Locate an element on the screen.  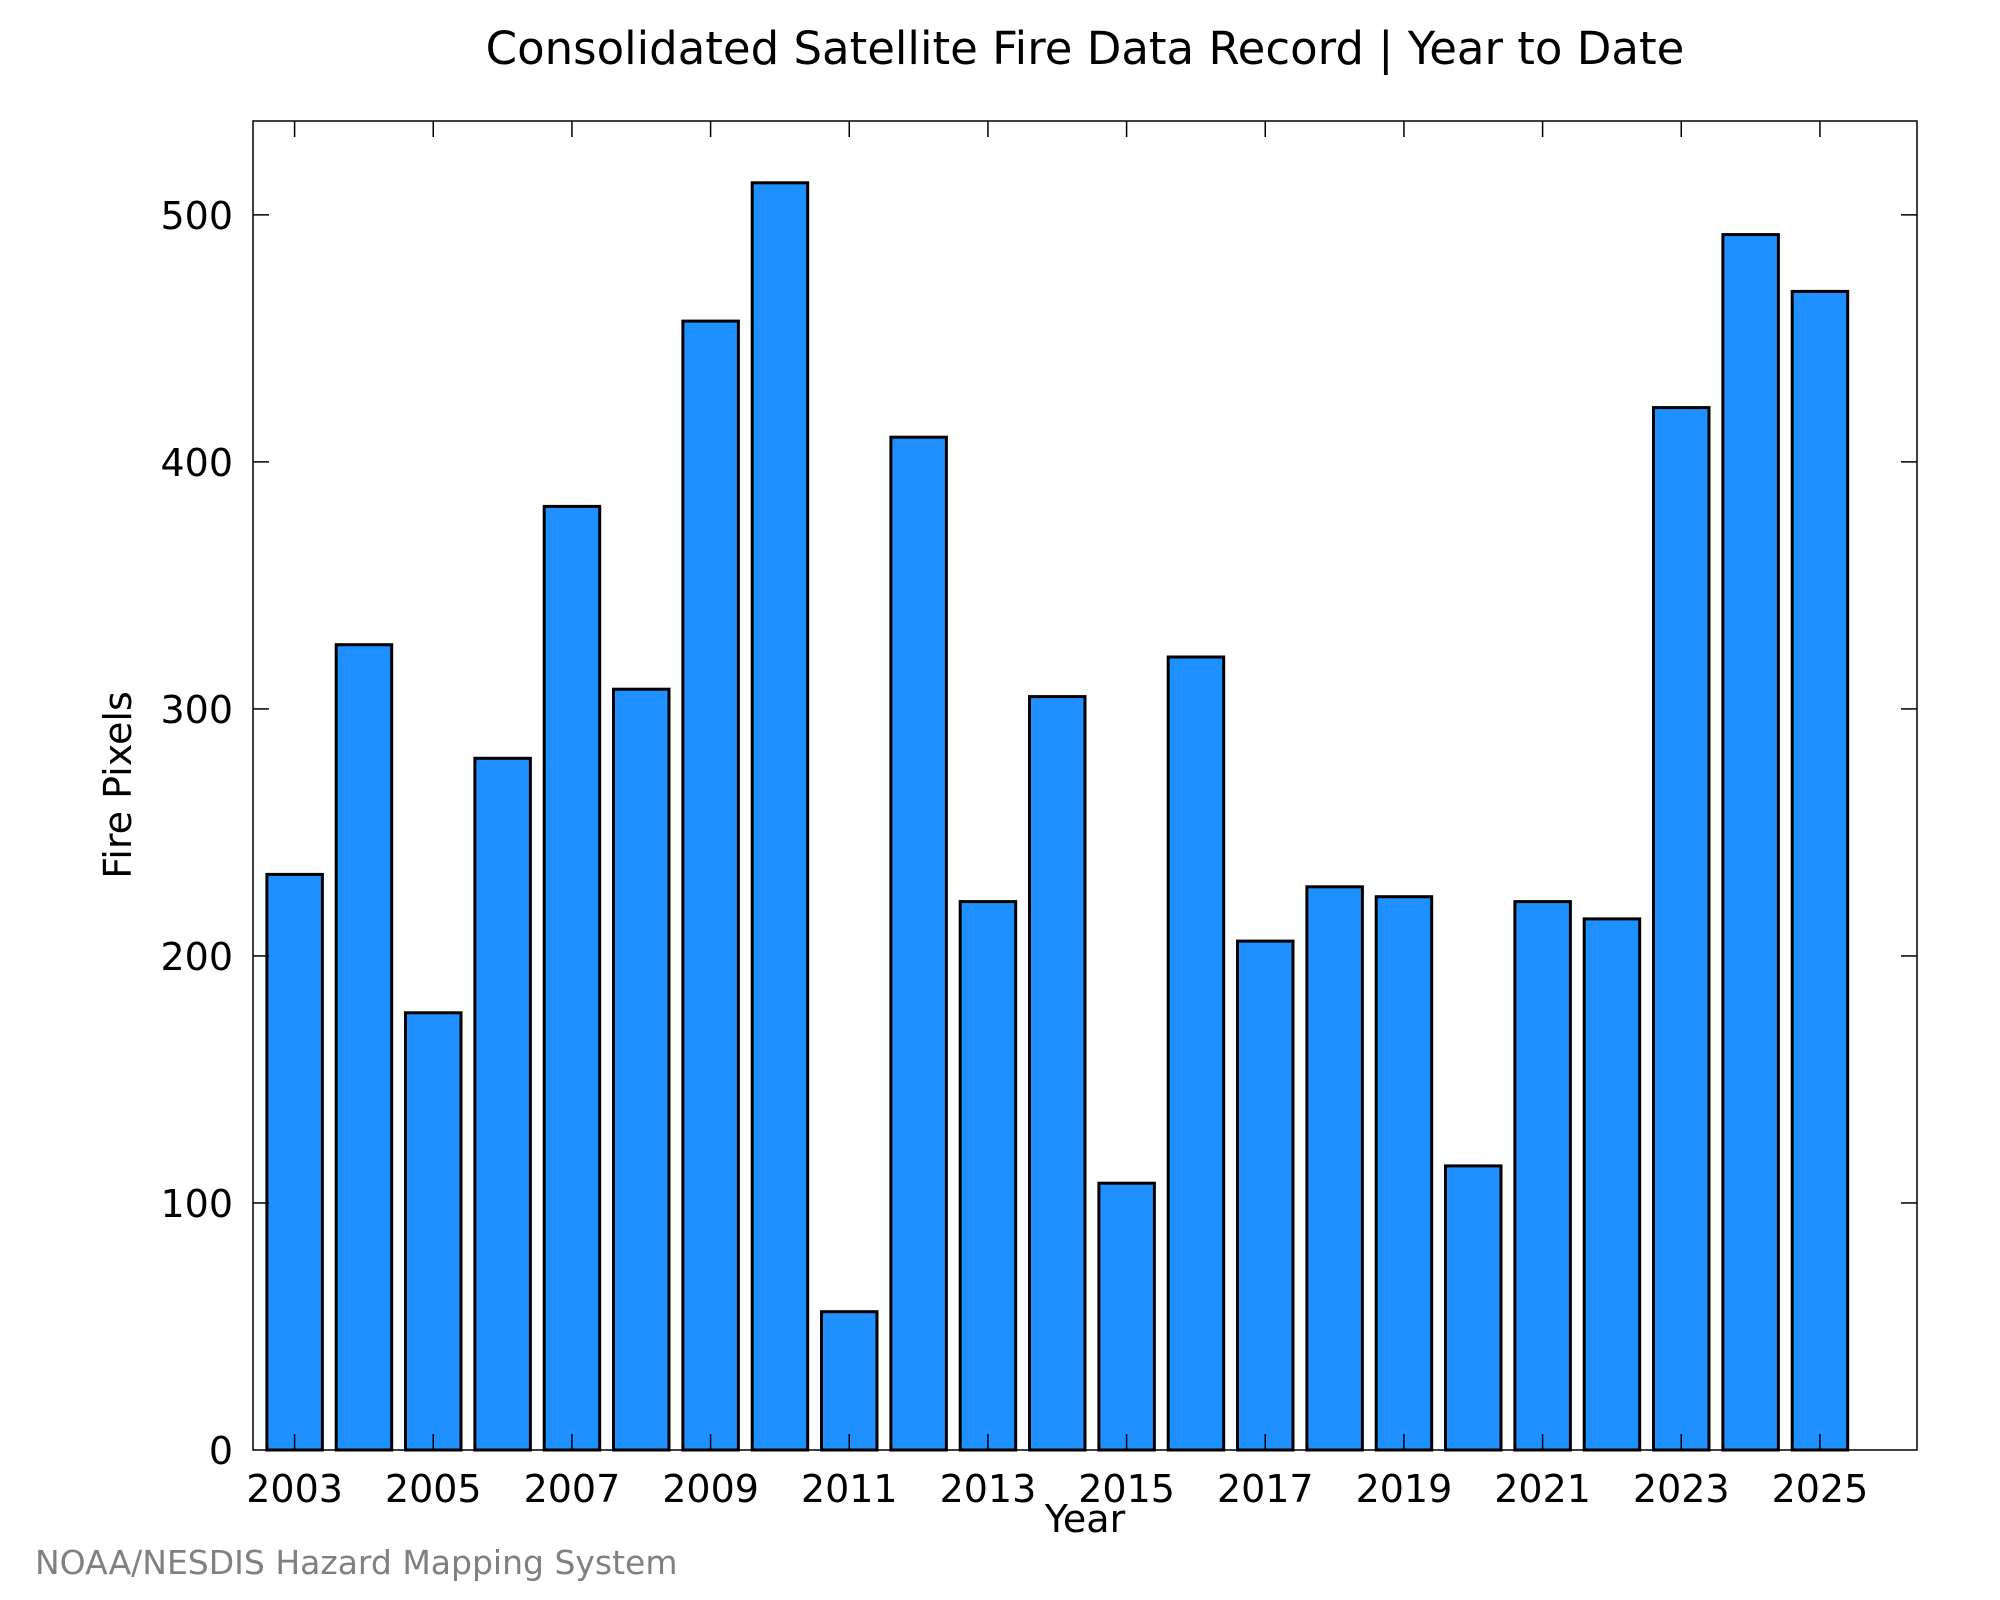
y-tick-label-500: 500 is located at coordinates (196, 216).